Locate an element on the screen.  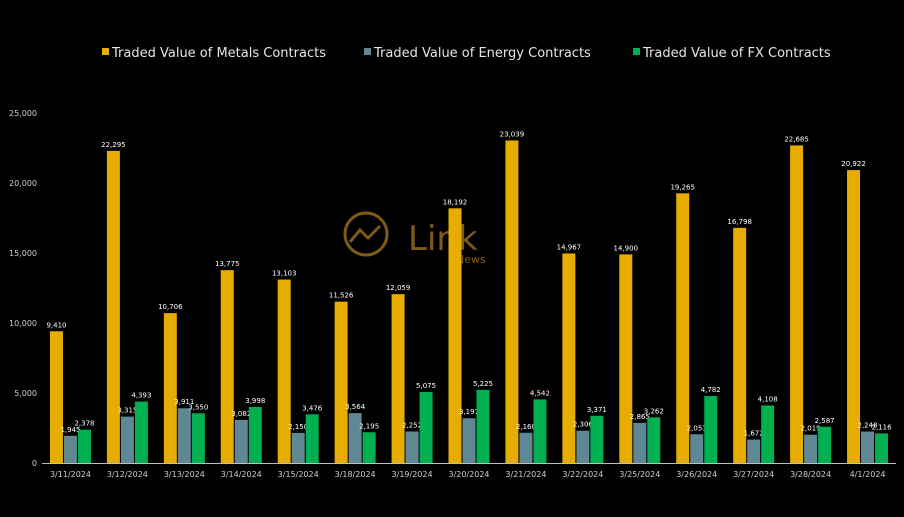
x-tick-label: 3/27/2024 is located at coordinates (753, 474).